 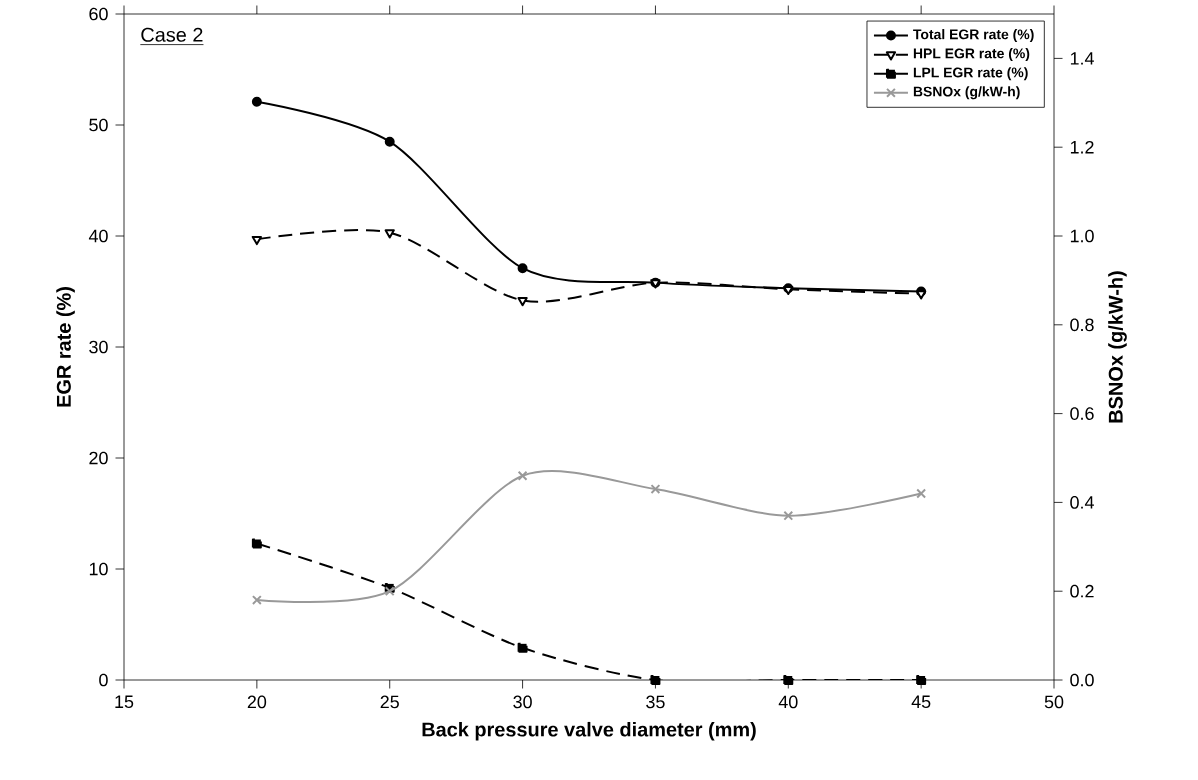 What do you see at coordinates (98, 236) in the screenshot?
I see `y-tick-label: 40` at bounding box center [98, 236].